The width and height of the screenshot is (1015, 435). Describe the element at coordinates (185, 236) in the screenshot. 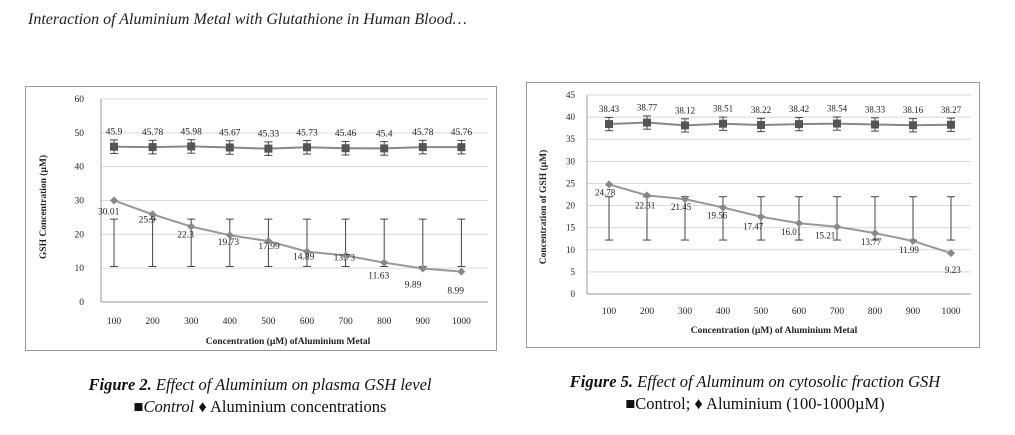

I see `aluminium-data-label: 22.3` at that location.